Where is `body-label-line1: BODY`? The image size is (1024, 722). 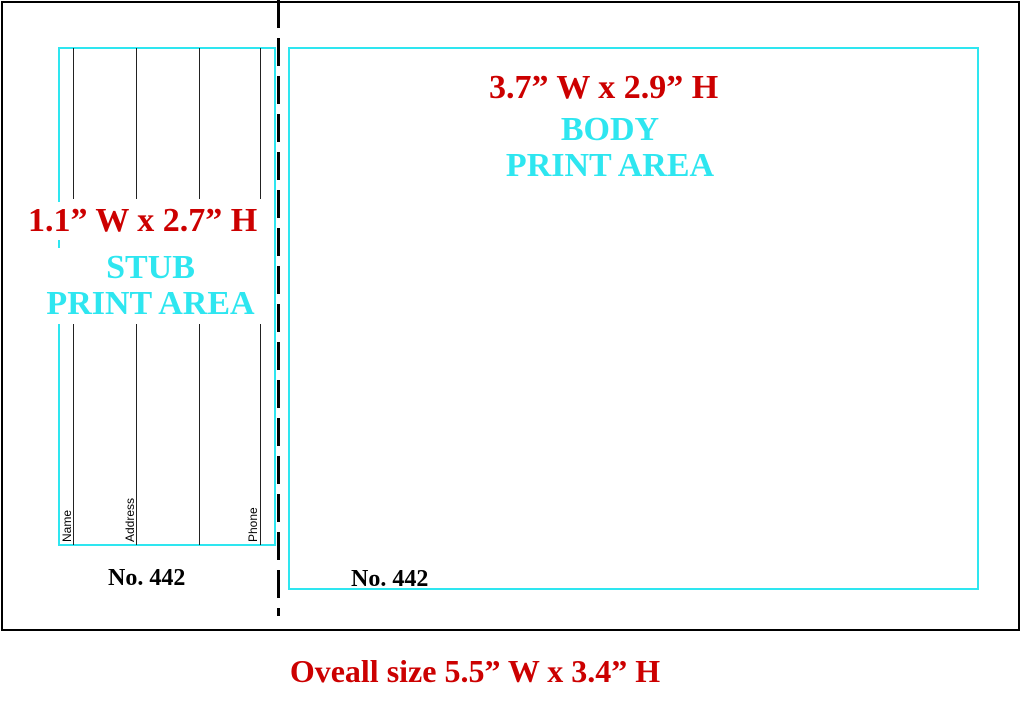 body-label-line1: BODY is located at coordinates (610, 129).